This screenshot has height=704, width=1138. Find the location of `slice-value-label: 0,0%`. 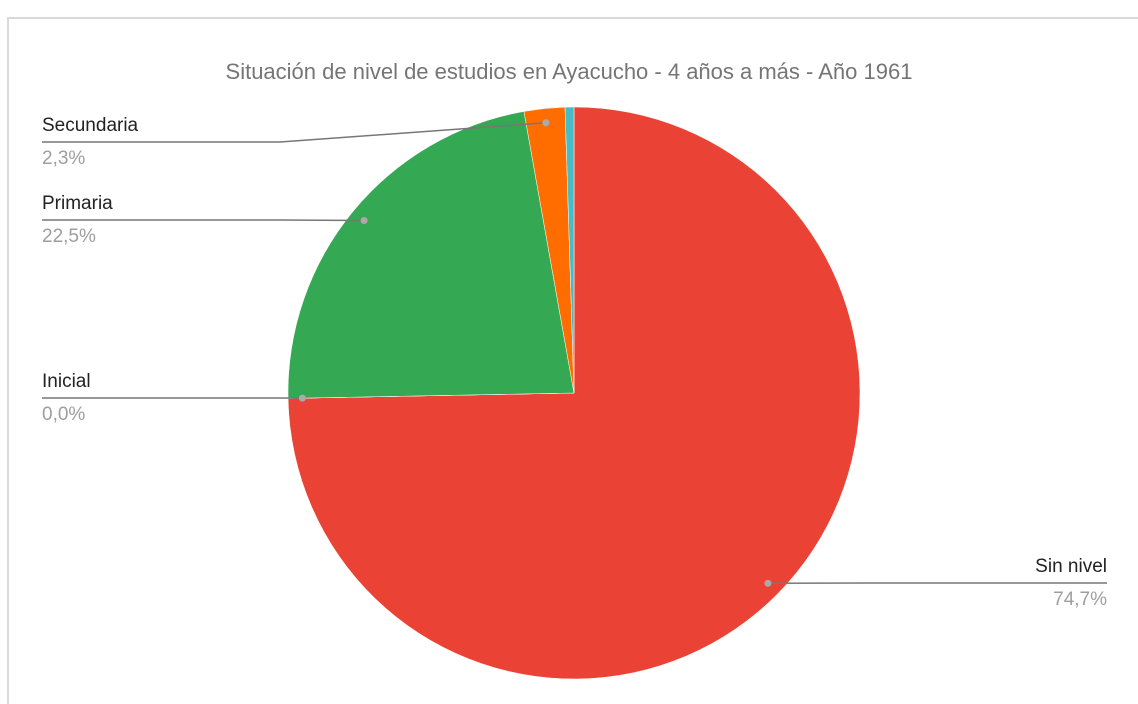

slice-value-label: 0,0% is located at coordinates (63, 414).